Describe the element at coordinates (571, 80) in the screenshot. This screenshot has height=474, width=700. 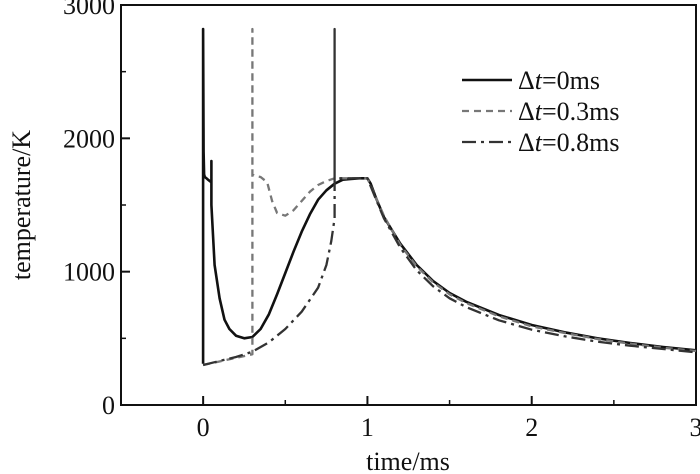
I see `legend-value: =0ms` at that location.